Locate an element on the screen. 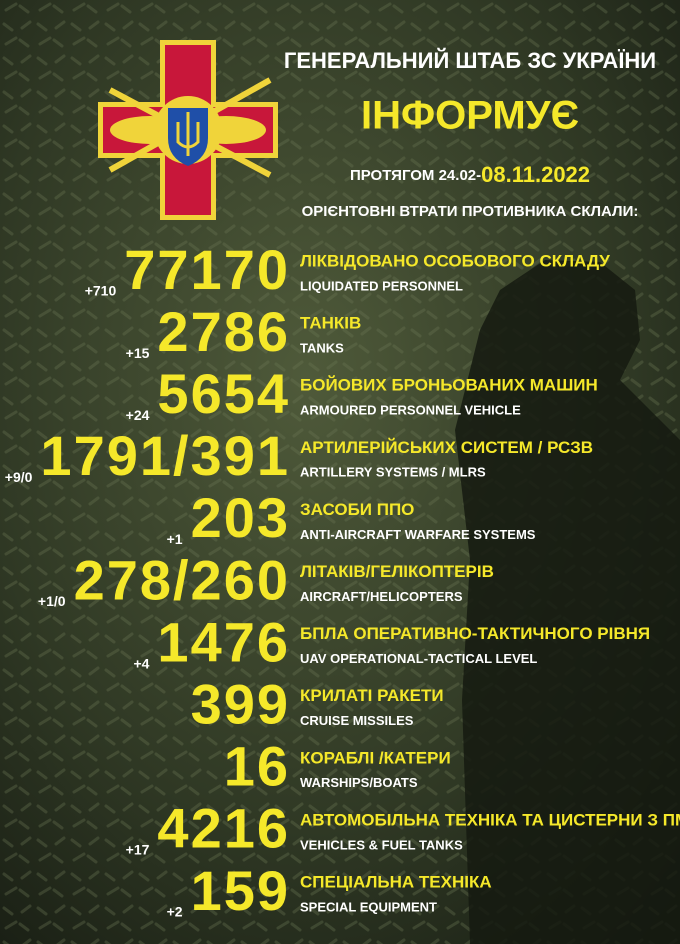 The height and width of the screenshot is (944, 680). loss-value: 1791/391 is located at coordinates (165, 455).